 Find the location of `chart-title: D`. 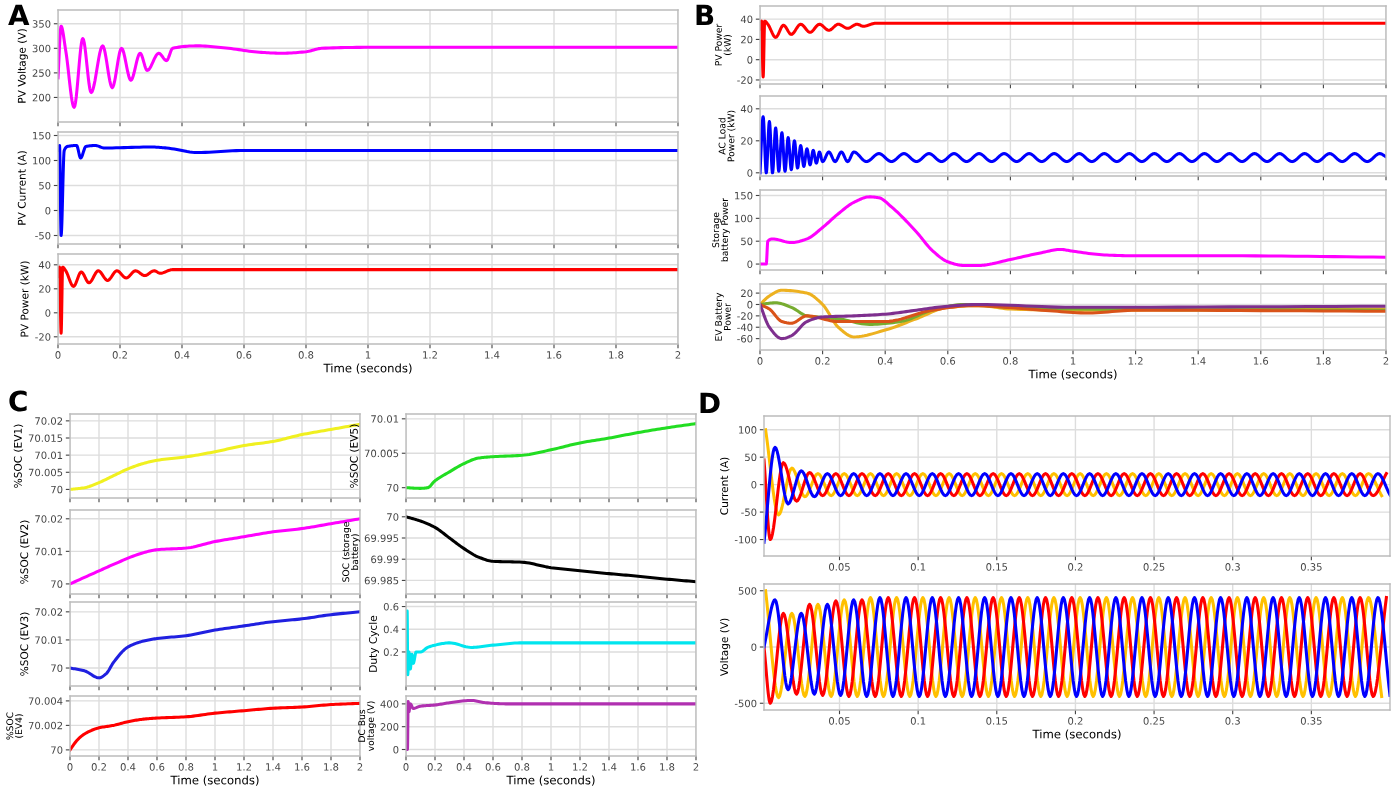

chart-title: D is located at coordinates (710, 403).